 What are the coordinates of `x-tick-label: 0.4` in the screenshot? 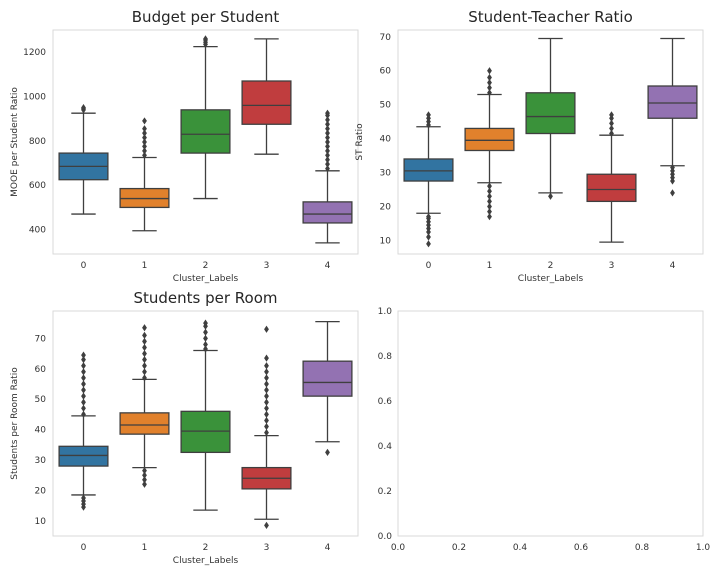 It's located at (520, 548).